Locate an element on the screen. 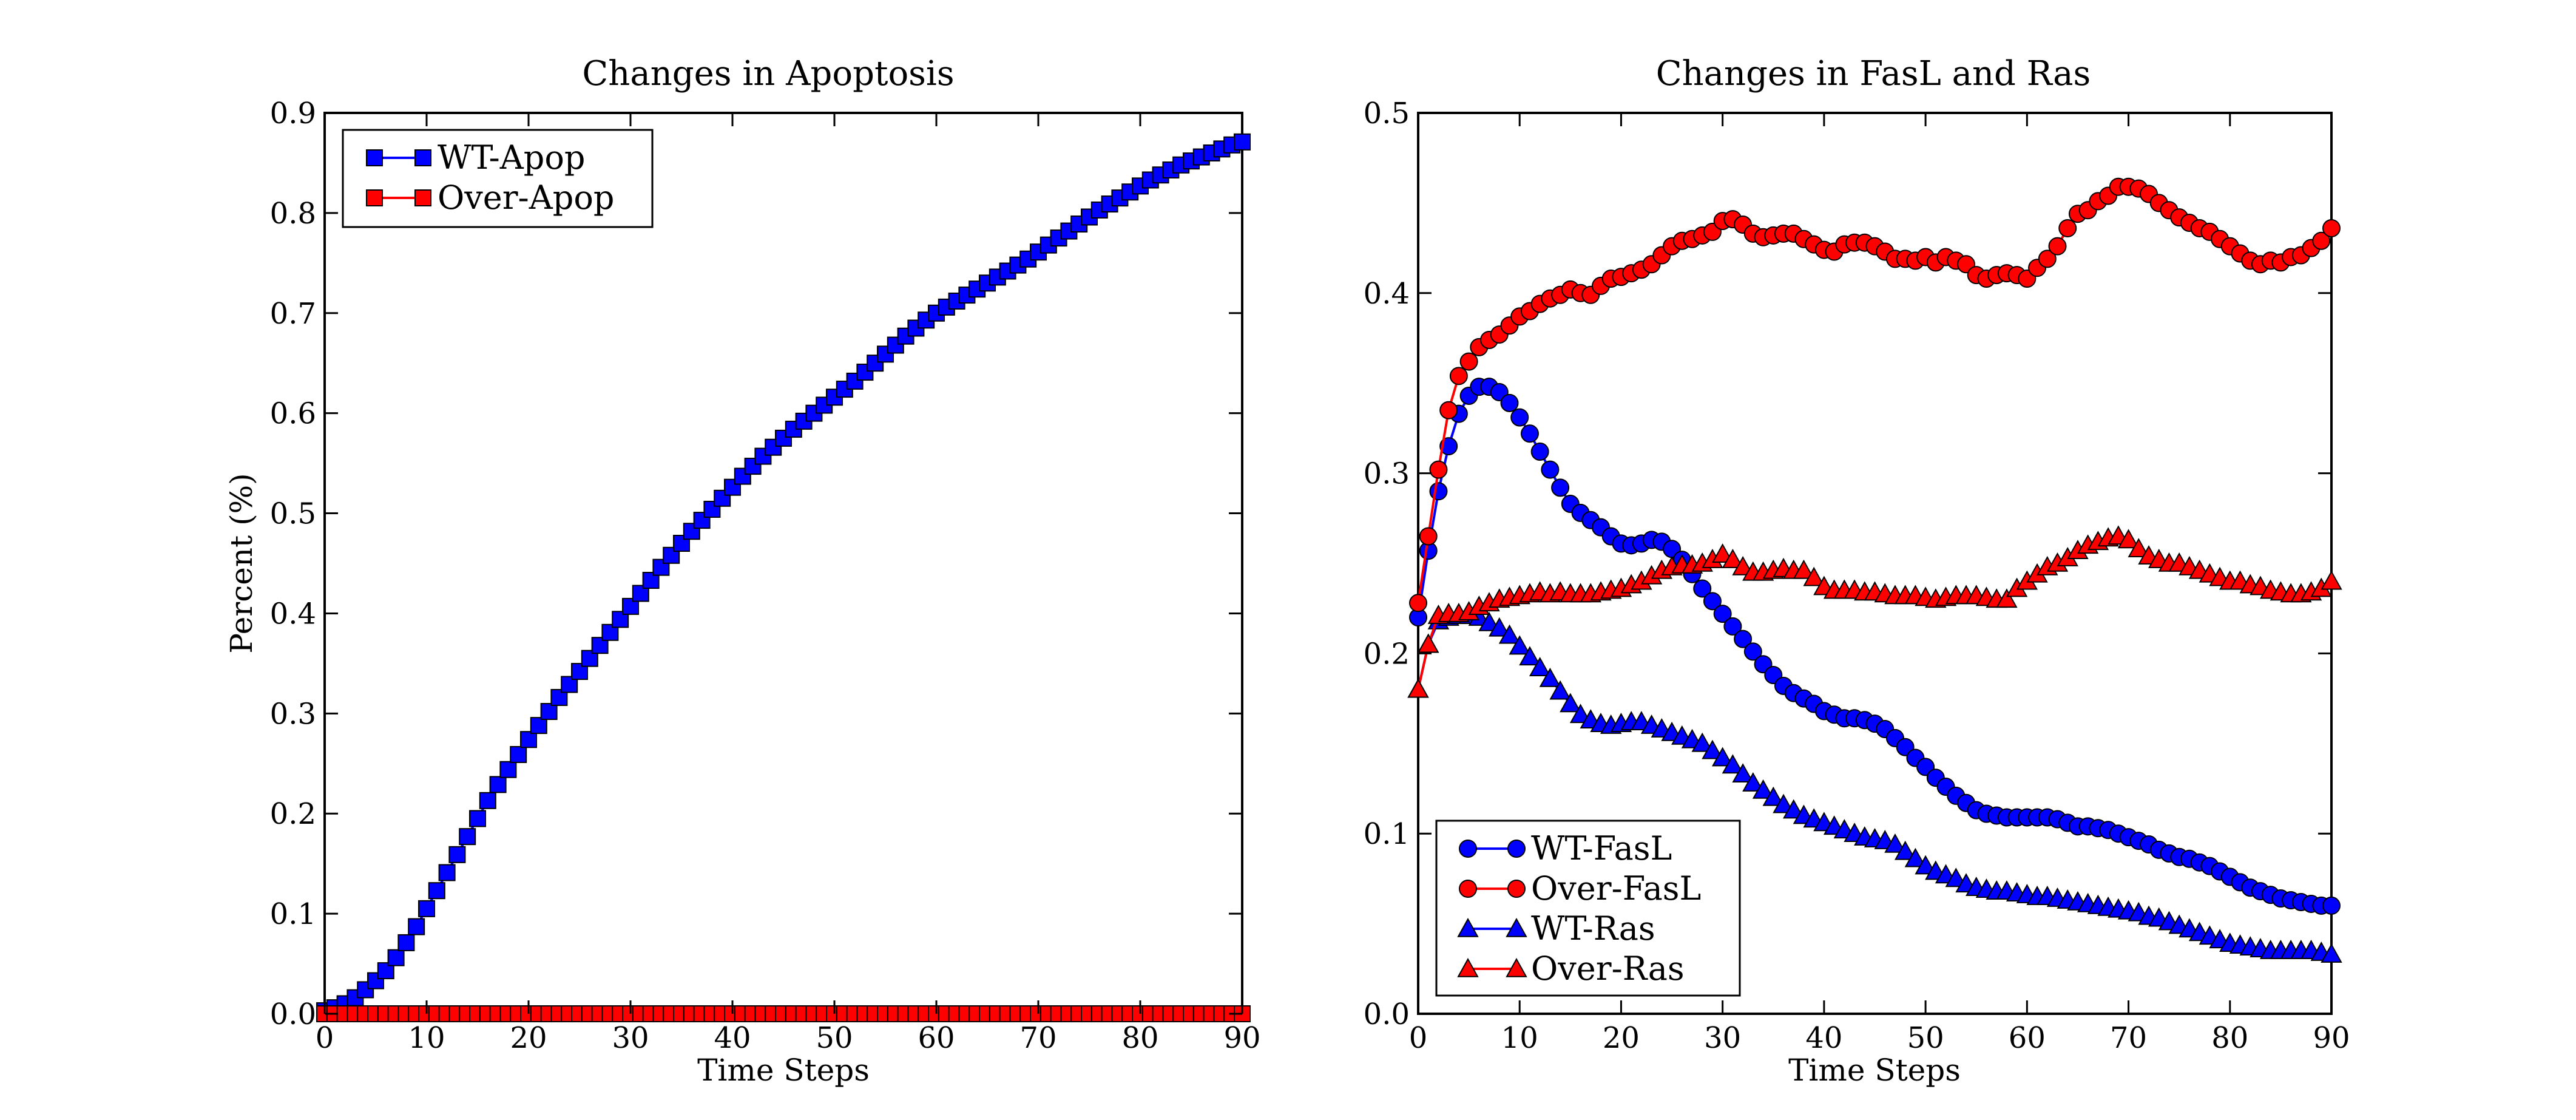 This screenshot has width=2576, height=1120. x-tick-label: 60 is located at coordinates (936, 1038).